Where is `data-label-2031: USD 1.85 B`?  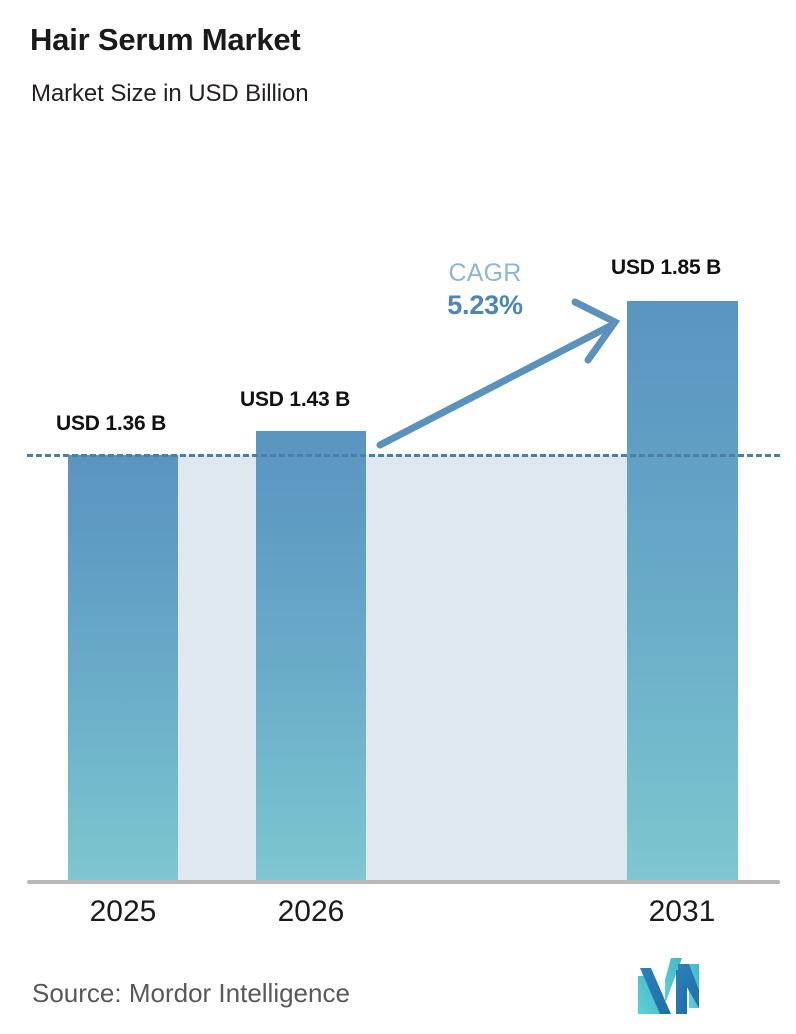 data-label-2031: USD 1.85 B is located at coordinates (666, 267).